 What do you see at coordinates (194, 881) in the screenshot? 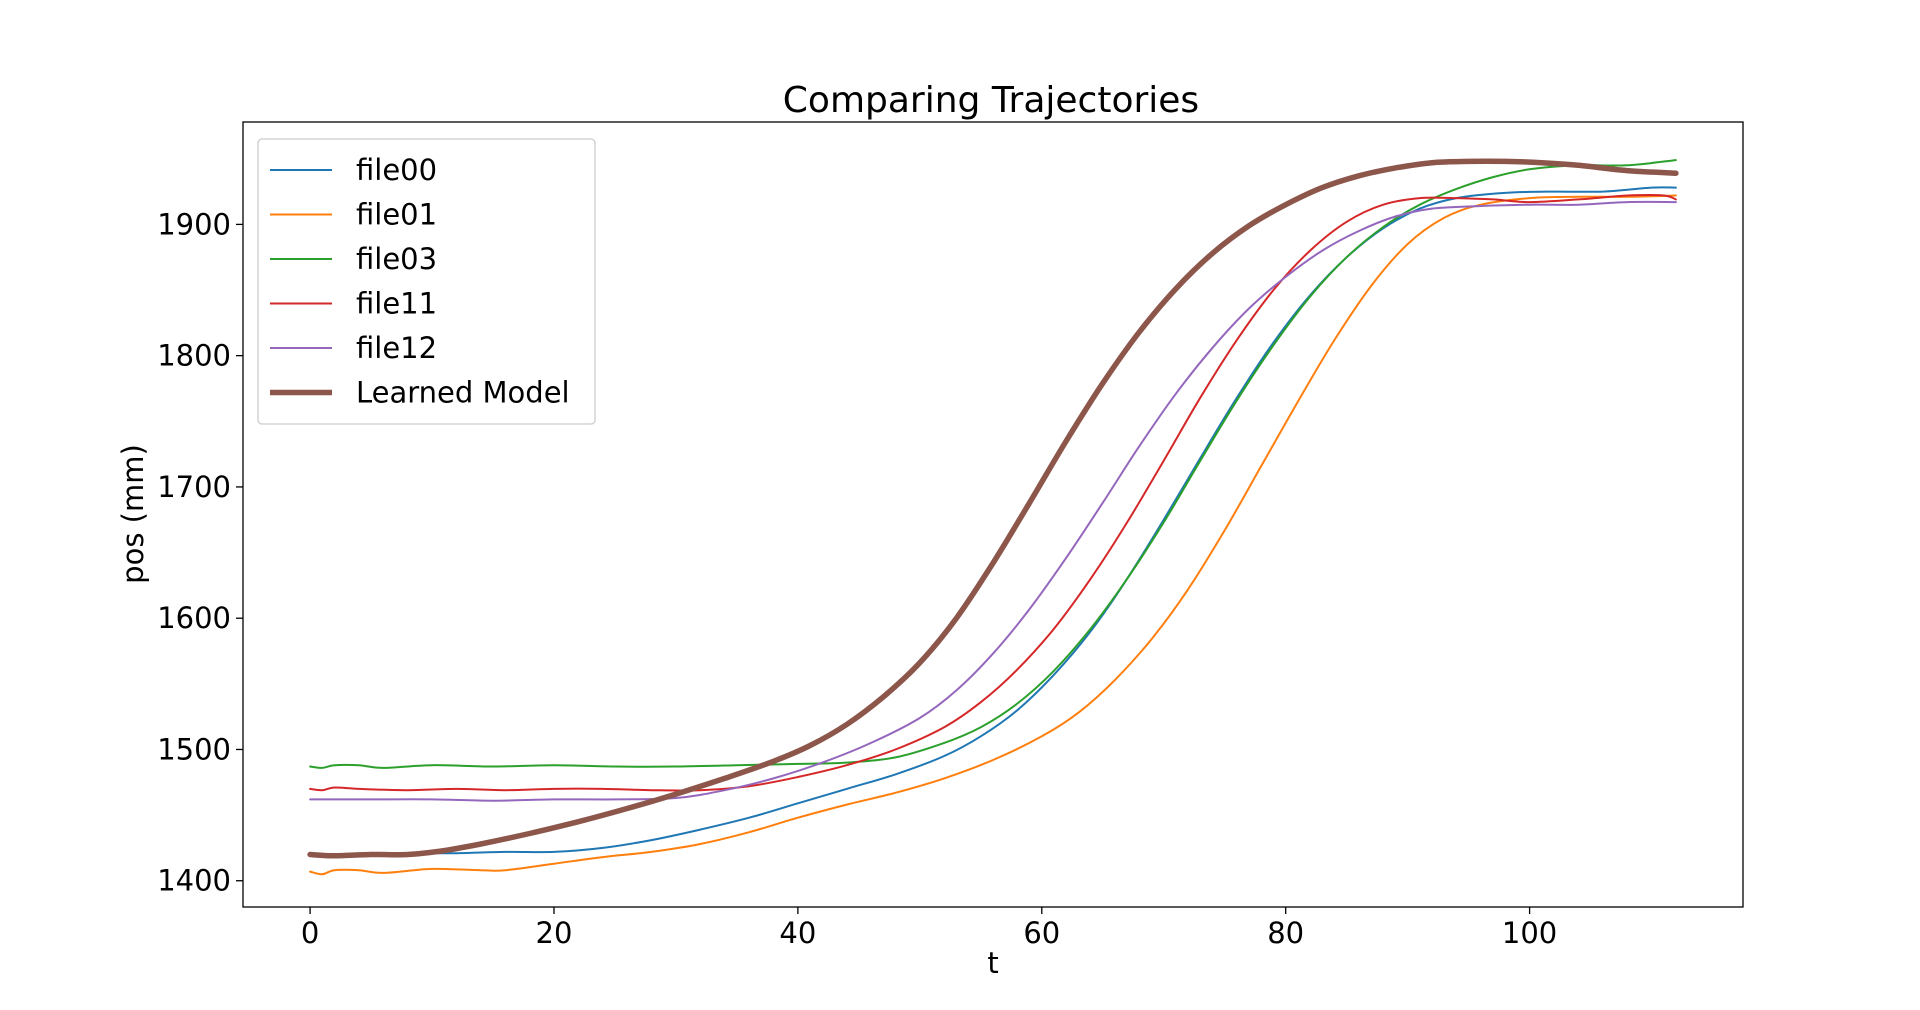
I see `y-tick-label: 1400` at bounding box center [194, 881].